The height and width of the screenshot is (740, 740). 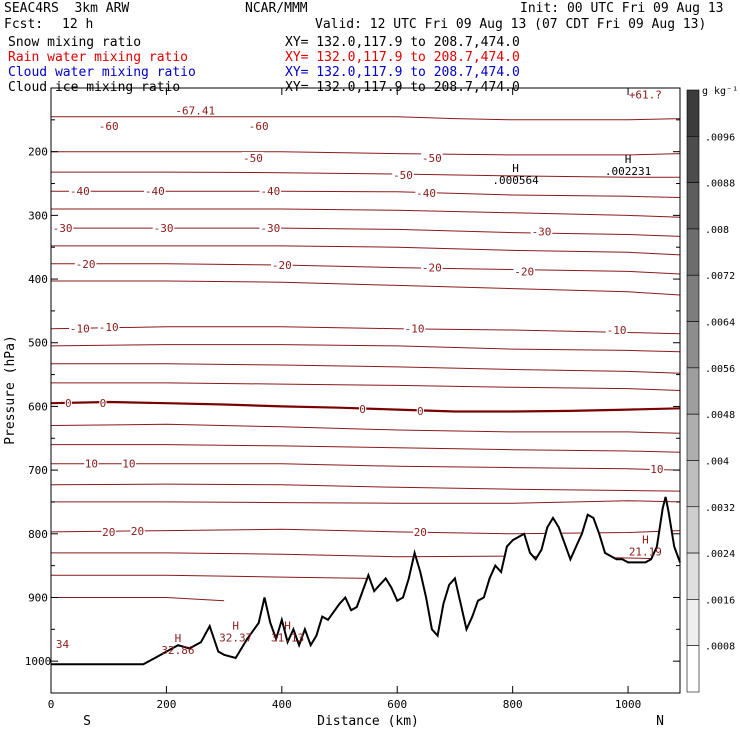 I want to click on isotherm-label: -60, so click(x=259, y=126).